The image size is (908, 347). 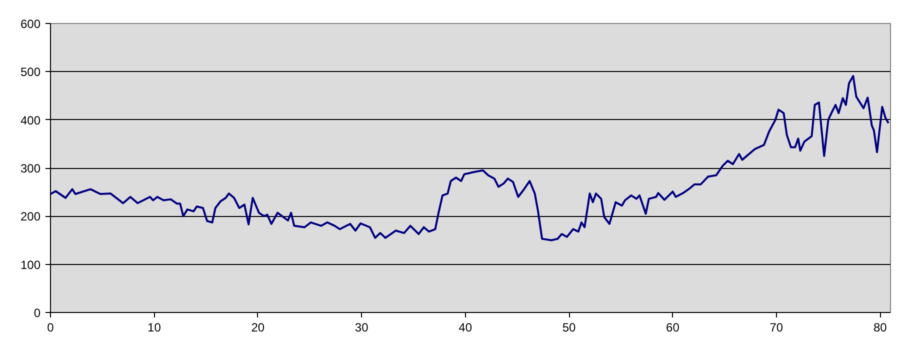 I want to click on x-tick-label: 70, so click(x=777, y=327).